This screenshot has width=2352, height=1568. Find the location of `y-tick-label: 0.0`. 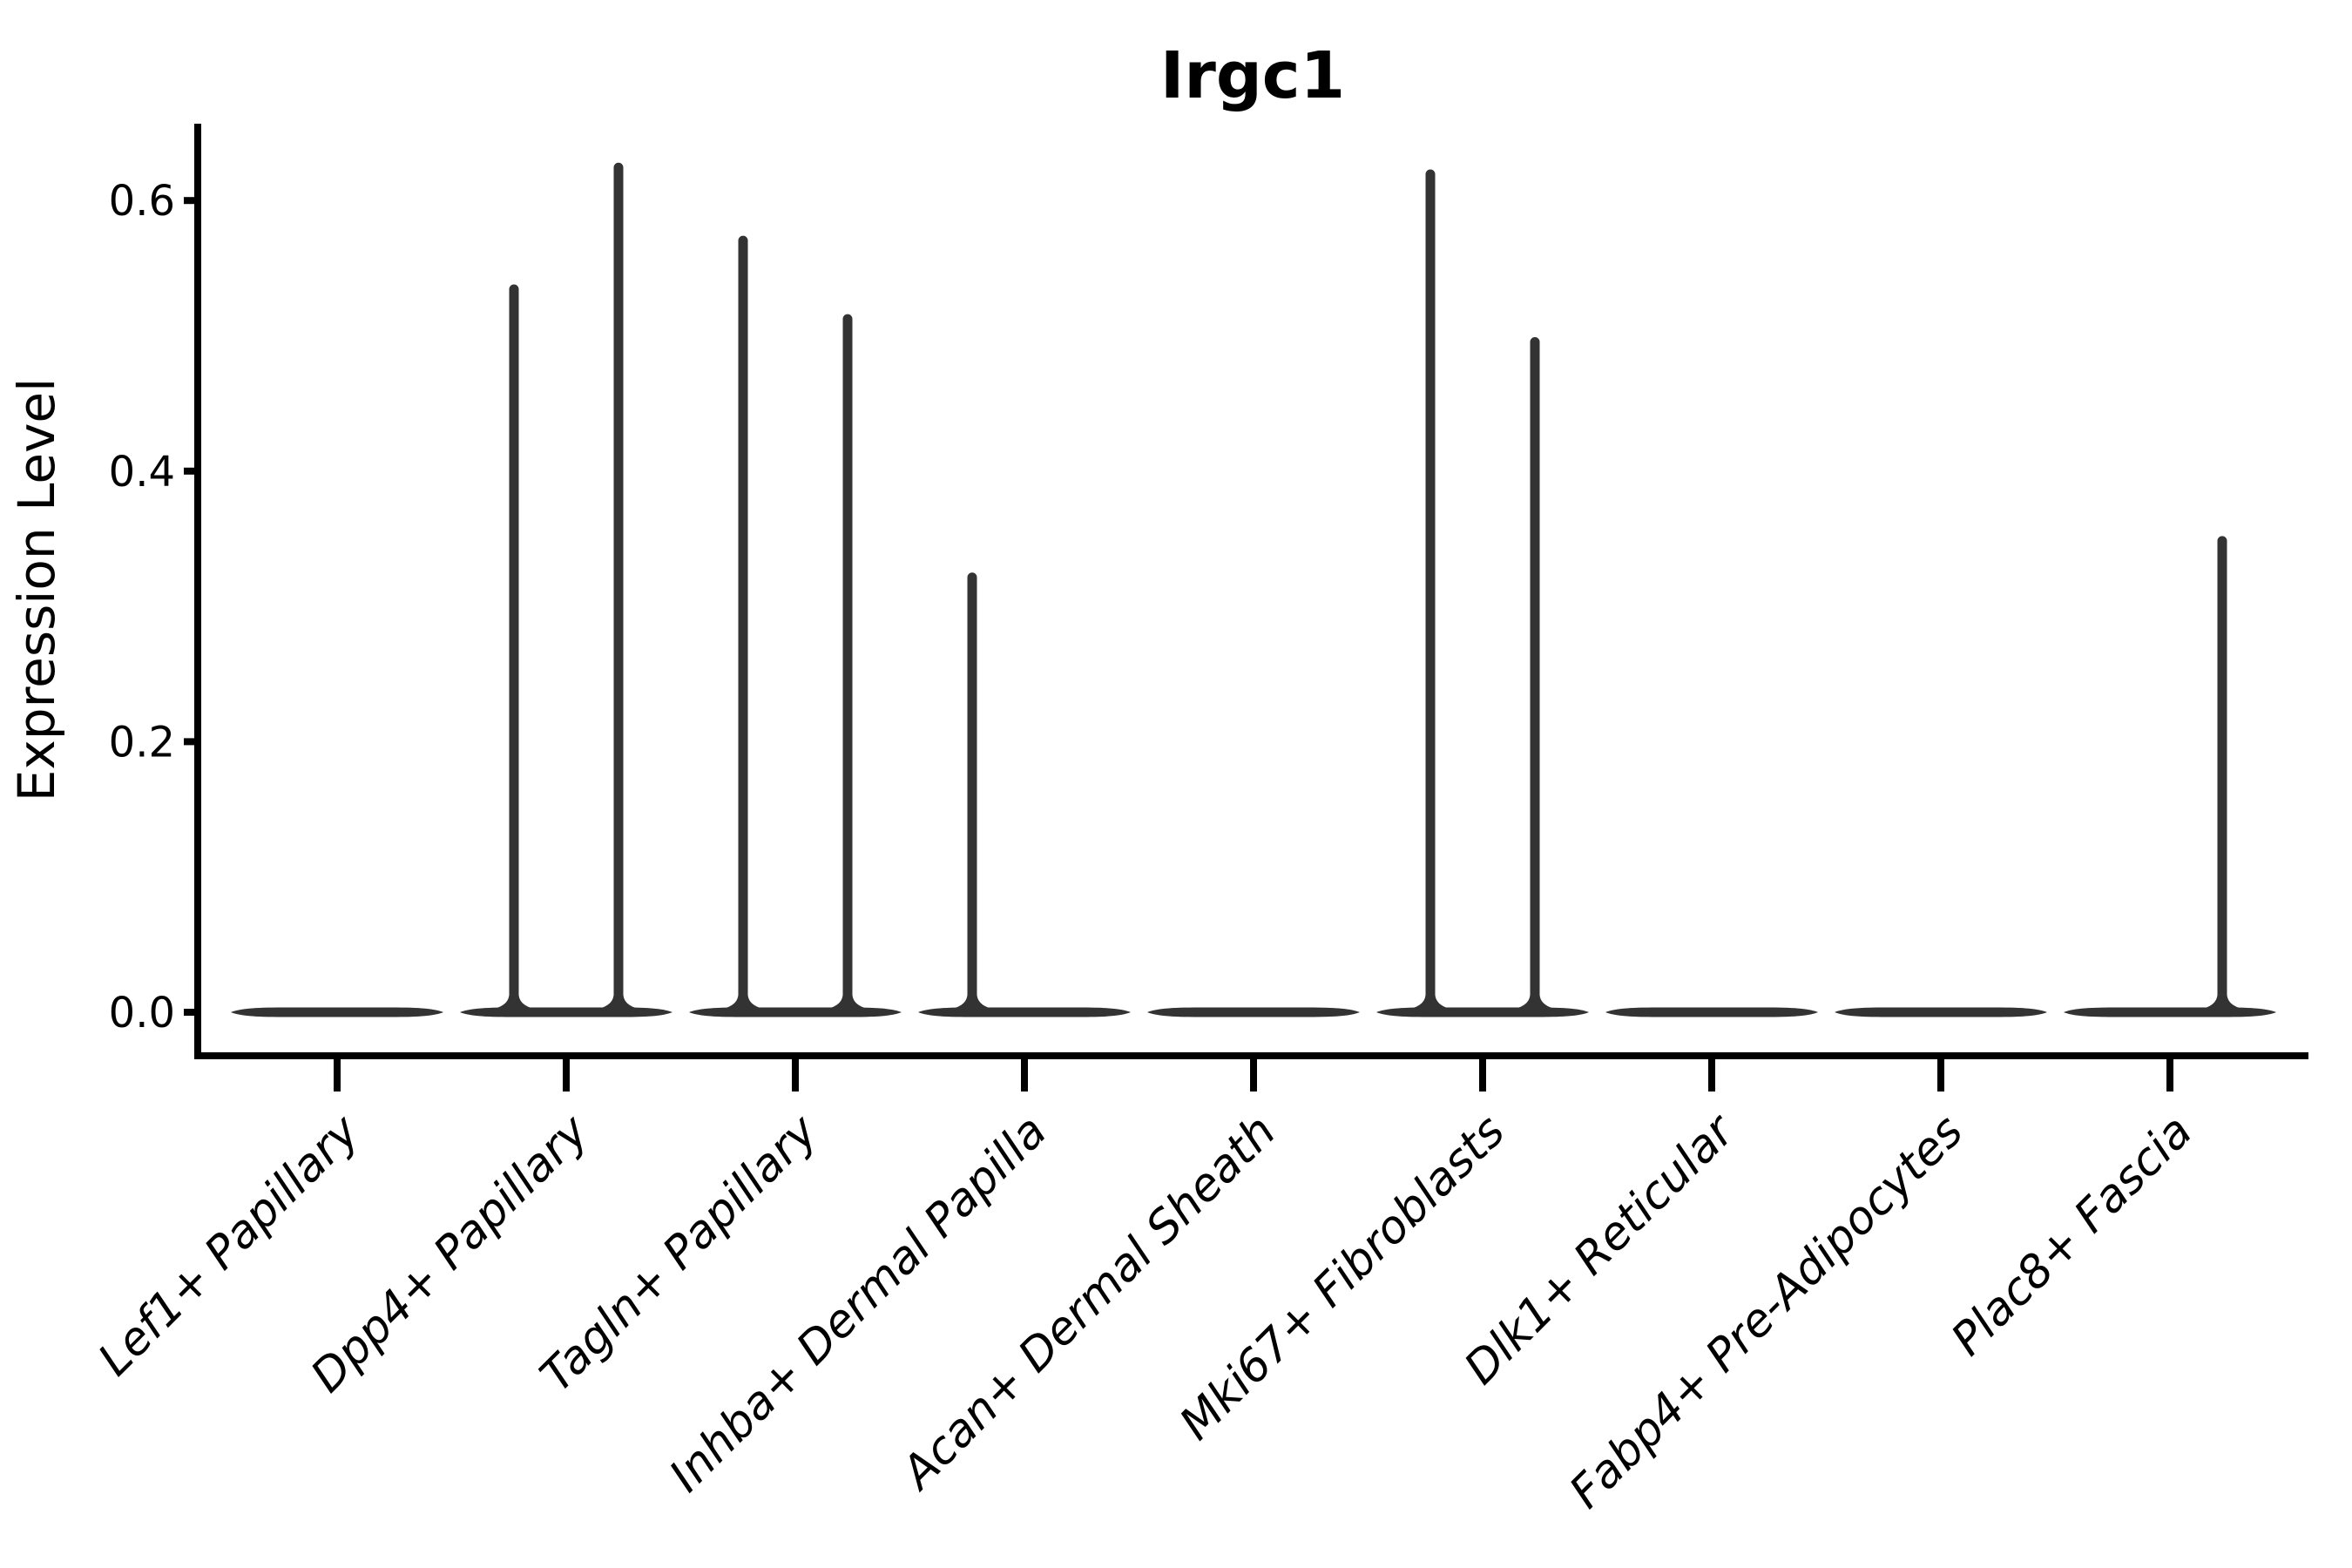

y-tick-label: 0.0 is located at coordinates (142, 1013).